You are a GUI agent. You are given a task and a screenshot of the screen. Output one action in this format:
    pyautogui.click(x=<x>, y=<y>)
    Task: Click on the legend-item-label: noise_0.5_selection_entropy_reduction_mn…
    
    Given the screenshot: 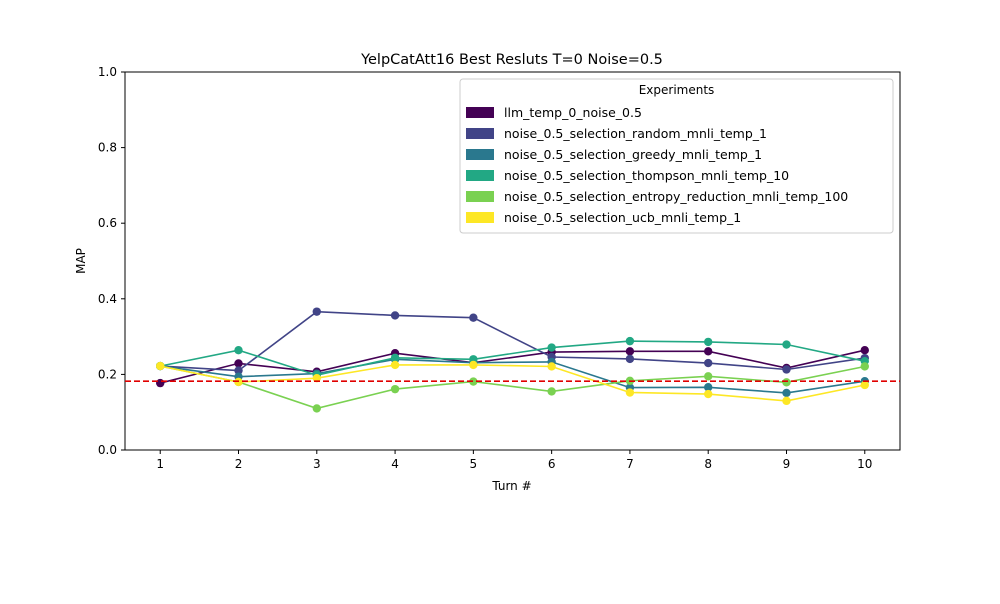 What is the action you would take?
    pyautogui.click(x=676, y=196)
    